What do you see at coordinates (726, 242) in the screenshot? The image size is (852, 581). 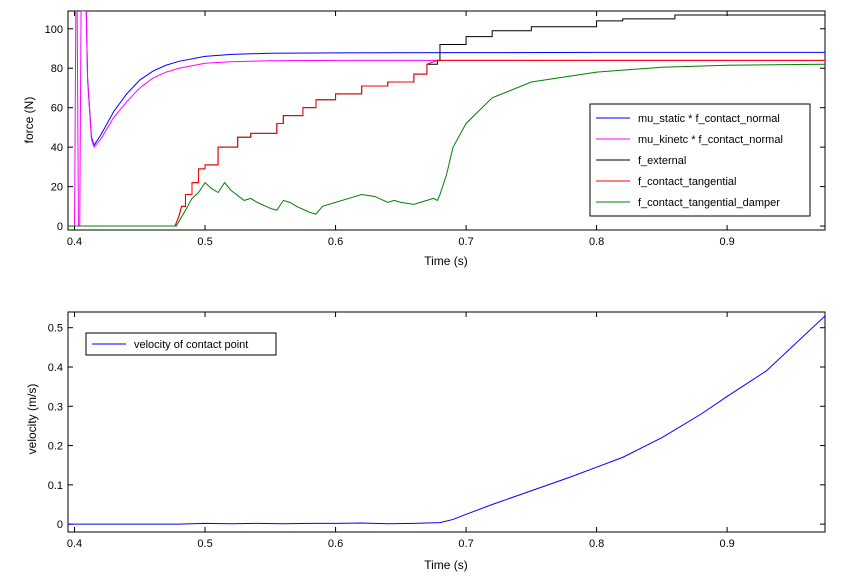 I see `force-xtick-label: 0.9` at bounding box center [726, 242].